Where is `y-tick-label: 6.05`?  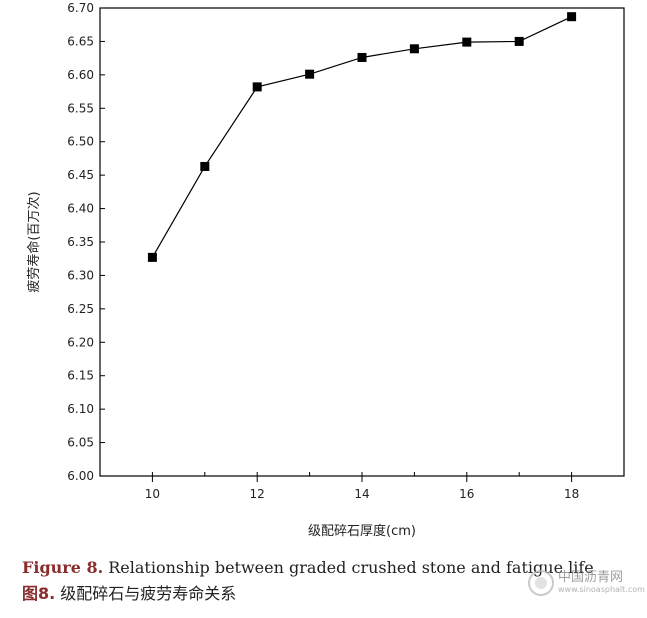 y-tick-label: 6.05 is located at coordinates (80, 443).